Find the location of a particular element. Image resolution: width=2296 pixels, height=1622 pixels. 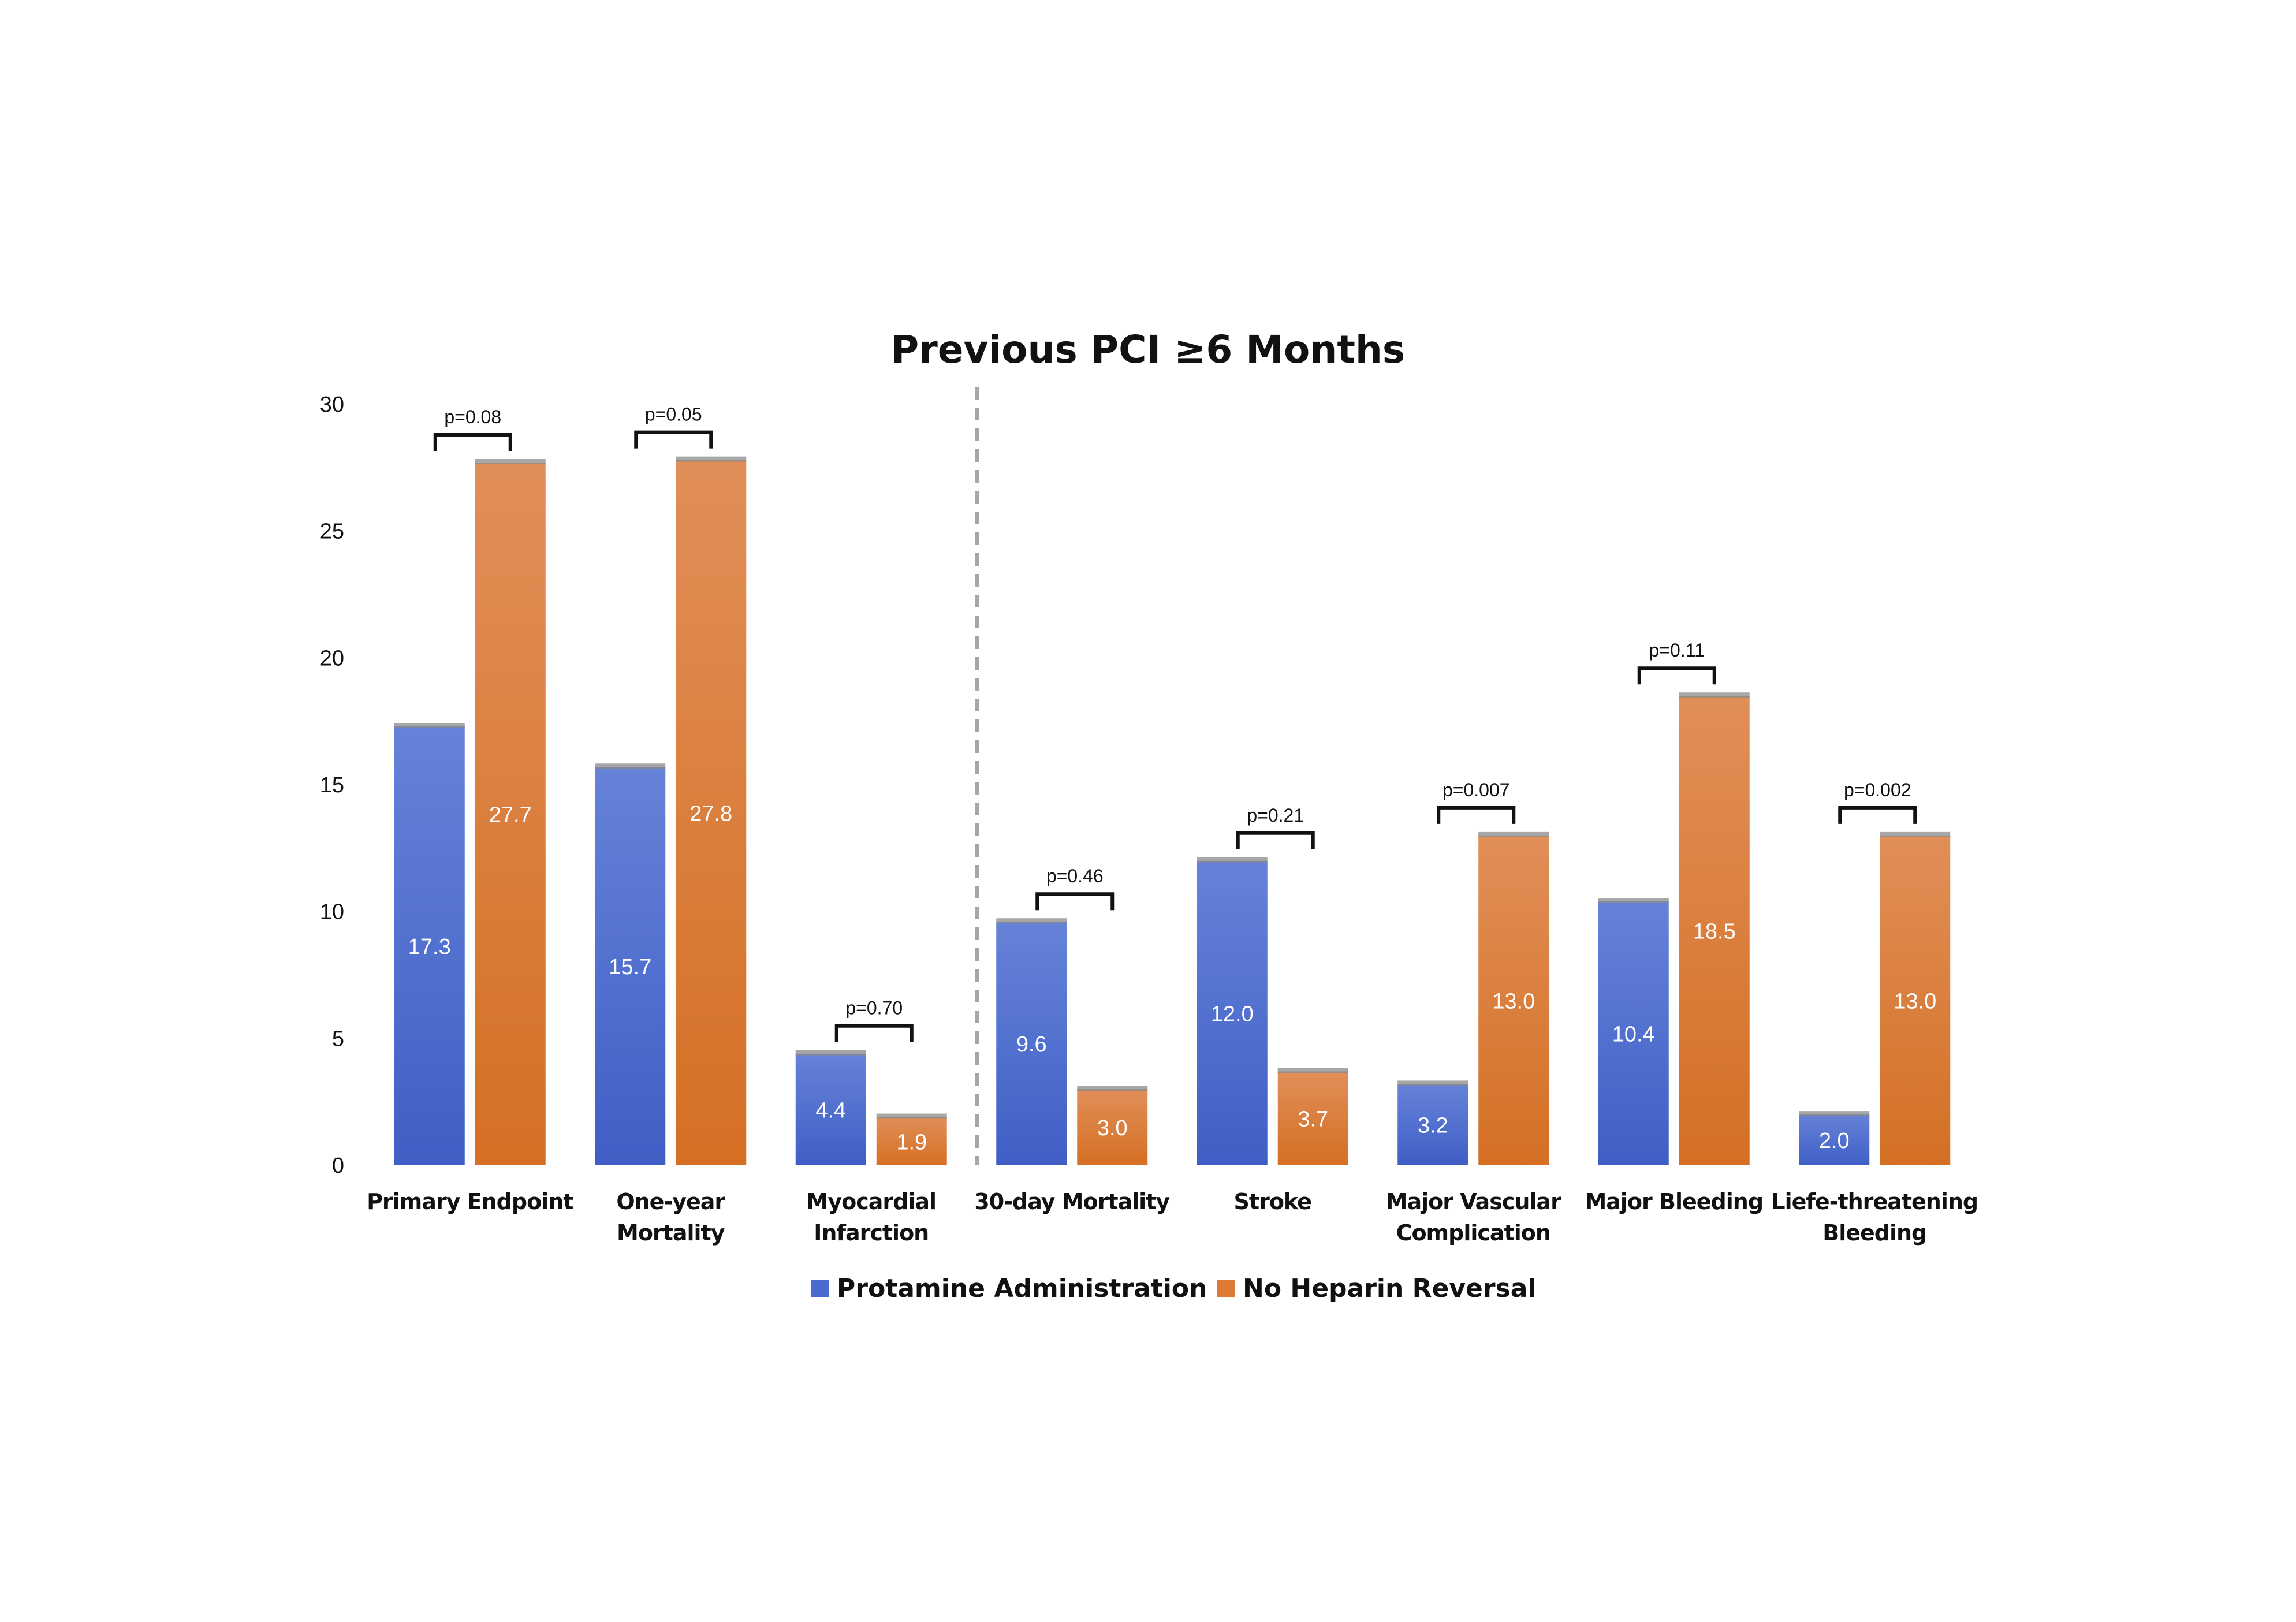

bar-value-label: 15.7 is located at coordinates (630, 967).